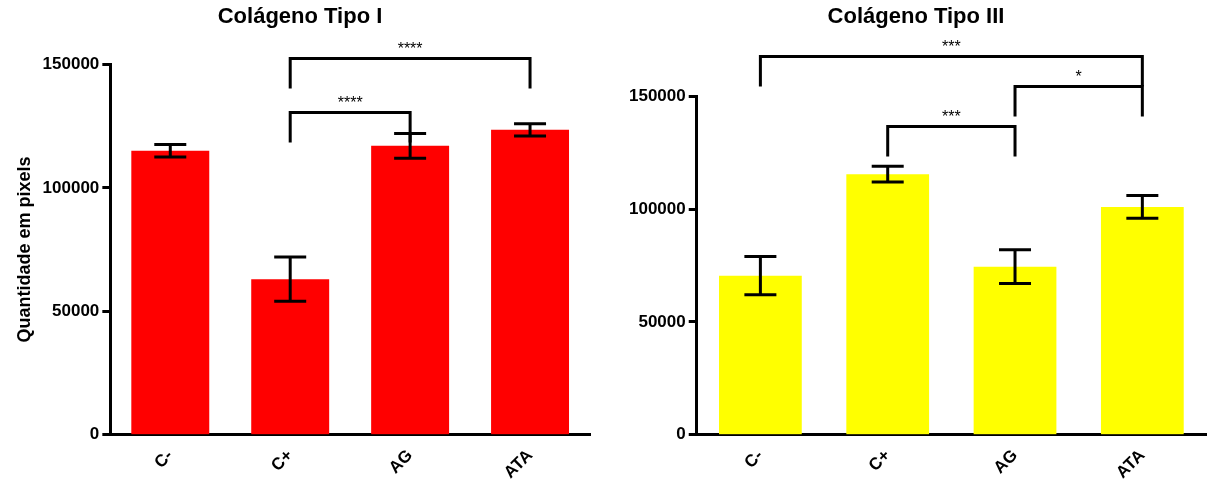 This screenshot has height=486, width=1216. What do you see at coordinates (300, 16) in the screenshot?
I see `chart-title: Colágeno Tipo I` at bounding box center [300, 16].